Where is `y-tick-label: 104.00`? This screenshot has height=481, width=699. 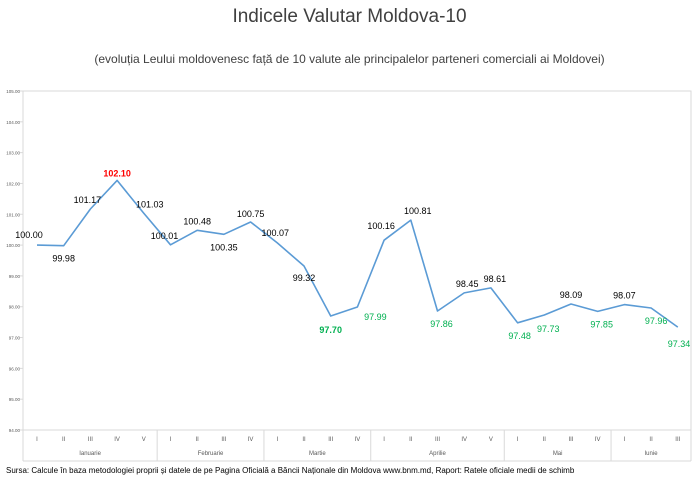
y-tick-label: 104.00 is located at coordinates (13, 122).